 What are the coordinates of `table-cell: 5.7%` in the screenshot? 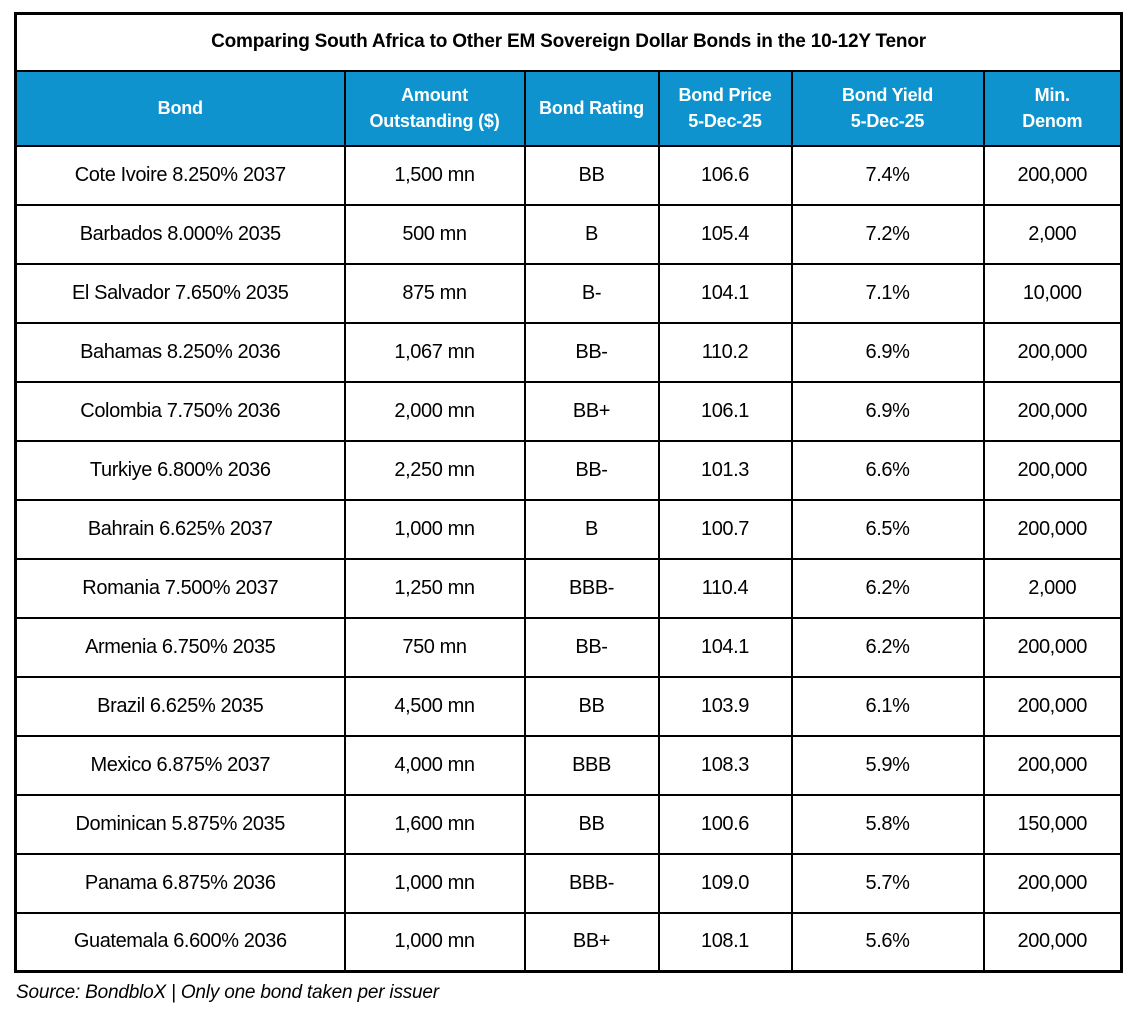 It's located at (887, 883).